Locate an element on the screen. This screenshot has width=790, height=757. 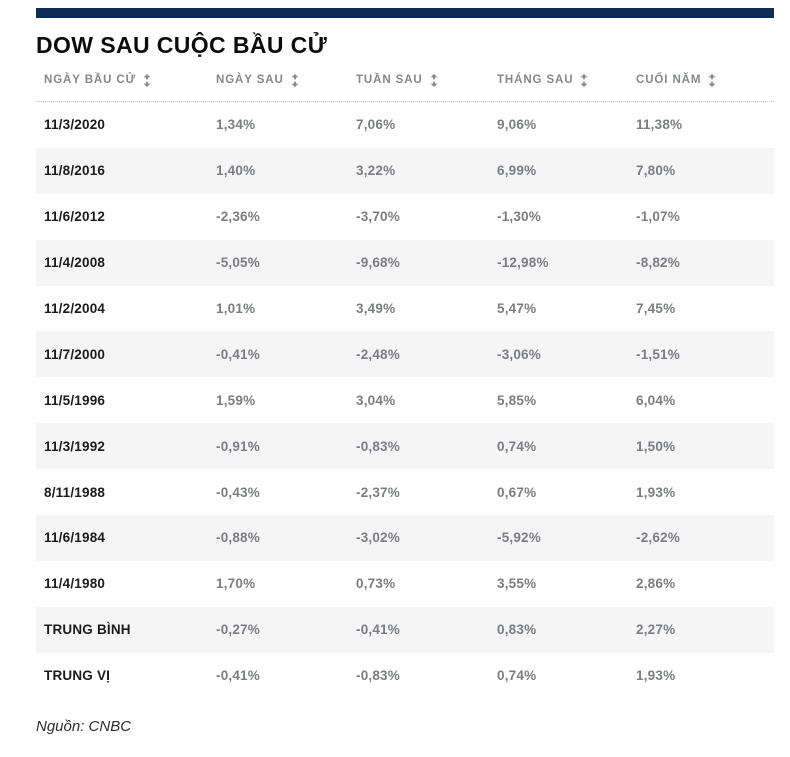
column-header-month-after: THÁNG SAU is located at coordinates (558, 80).